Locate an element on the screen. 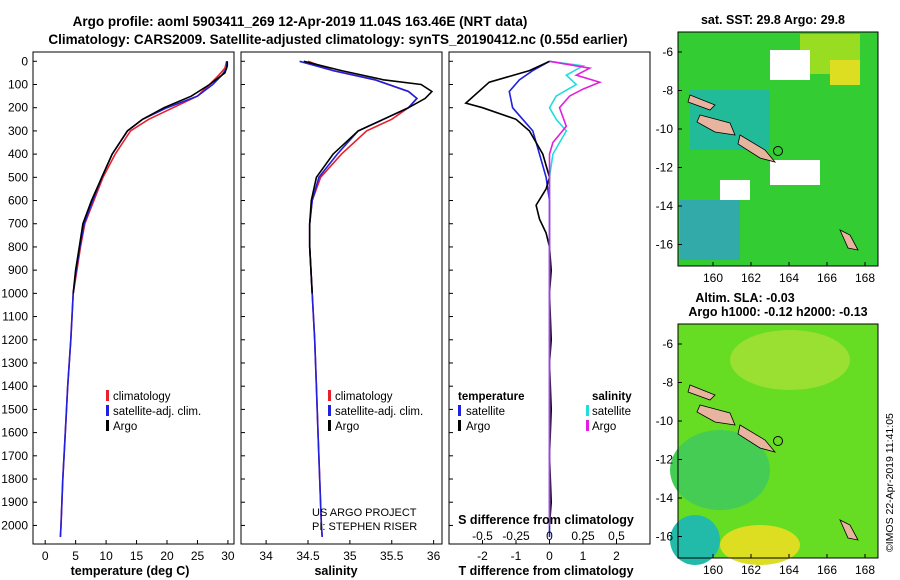 The width and height of the screenshot is (900, 580). salinity-series is located at coordinates (366, 299).